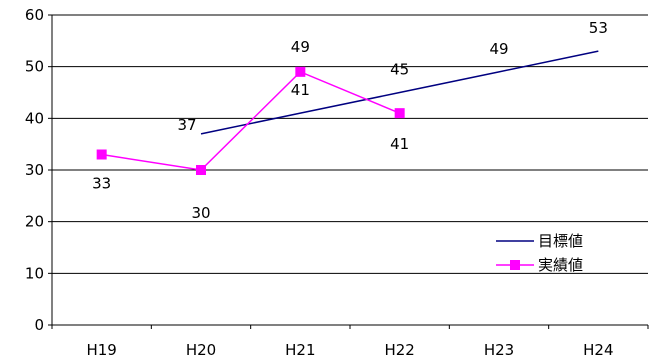 This screenshot has width=651, height=361. Describe the element at coordinates (34, 170) in the screenshot. I see `y-tick-label: 30` at that location.